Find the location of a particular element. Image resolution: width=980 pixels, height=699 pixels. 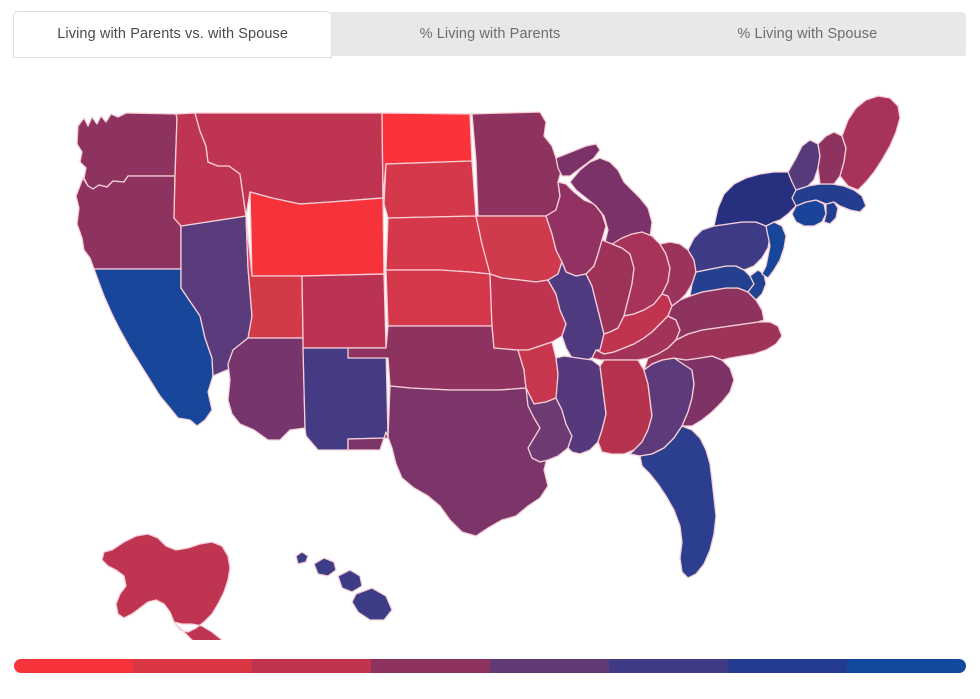

tab-pct-living-with-parents: % Living with Parents is located at coordinates (489, 34).